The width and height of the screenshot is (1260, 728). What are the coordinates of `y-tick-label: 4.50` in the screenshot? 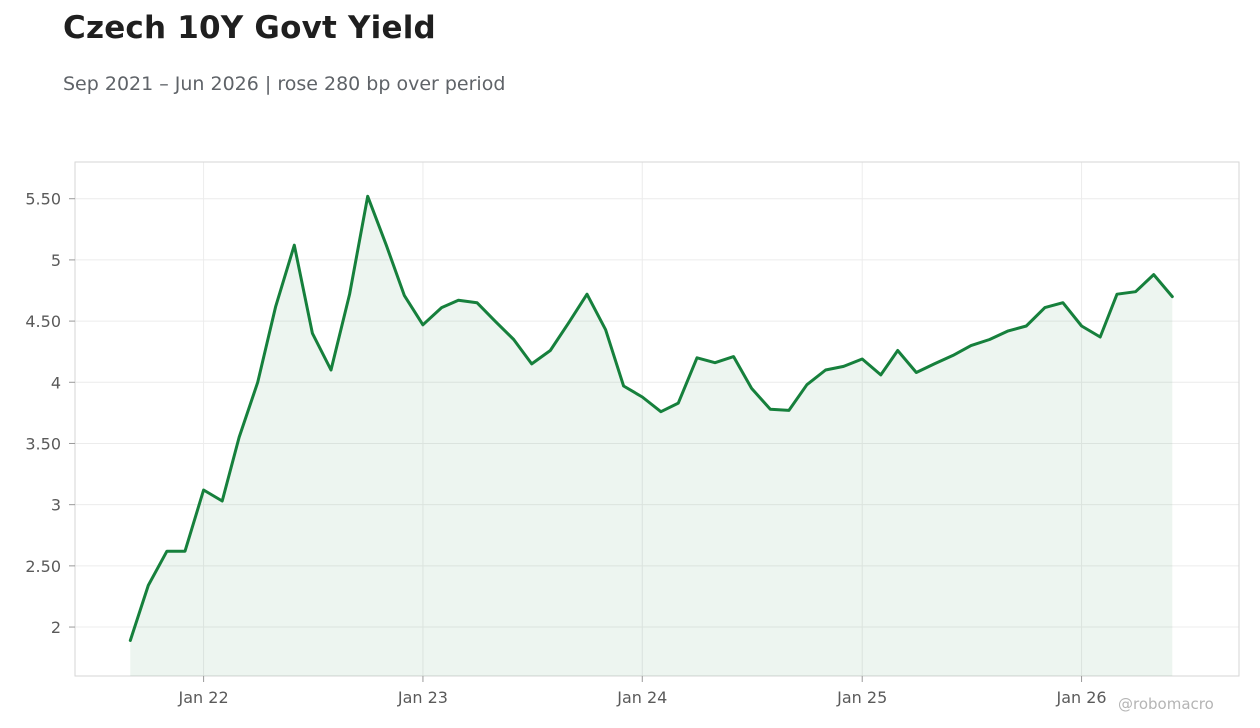 It's located at (43, 321).